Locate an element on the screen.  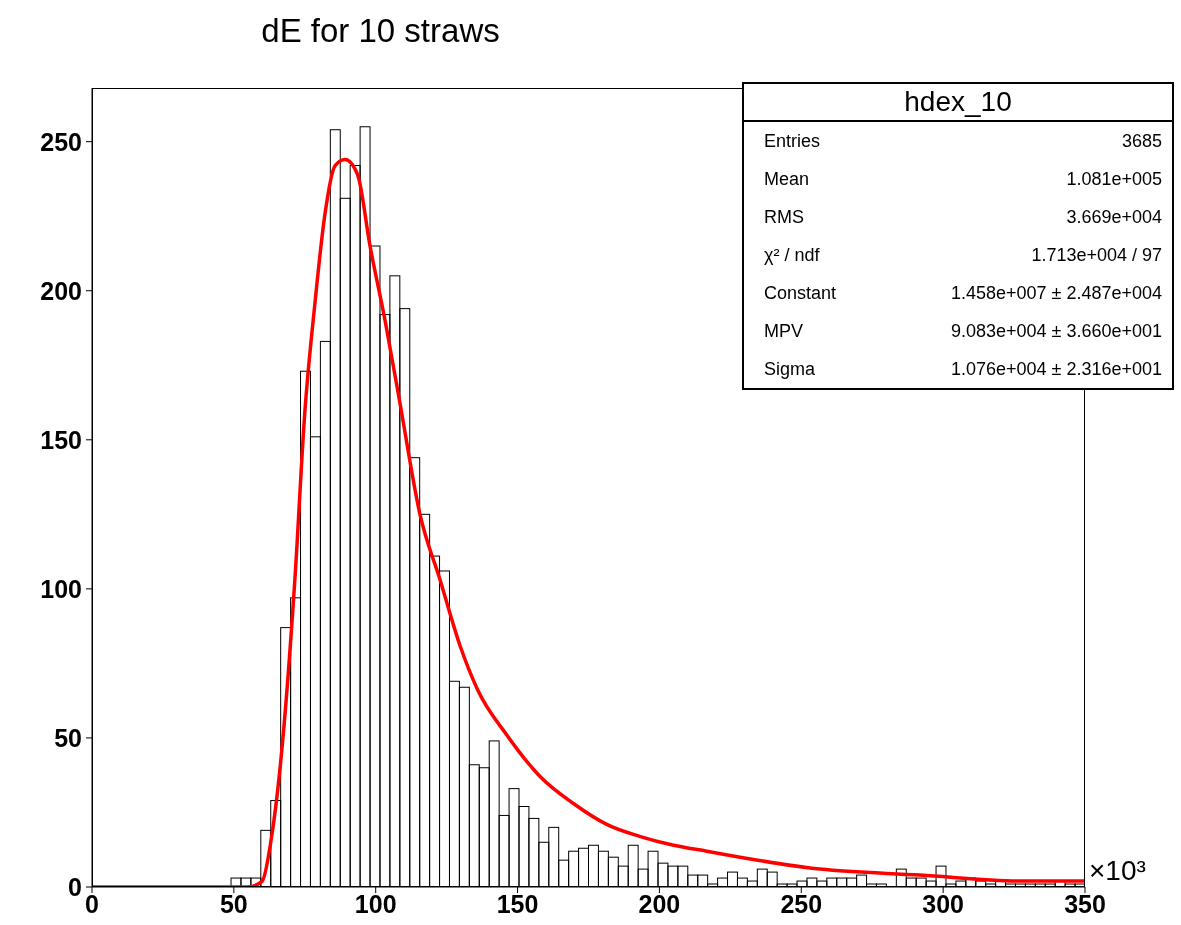
x-tick-label: 50 is located at coordinates (233, 903).